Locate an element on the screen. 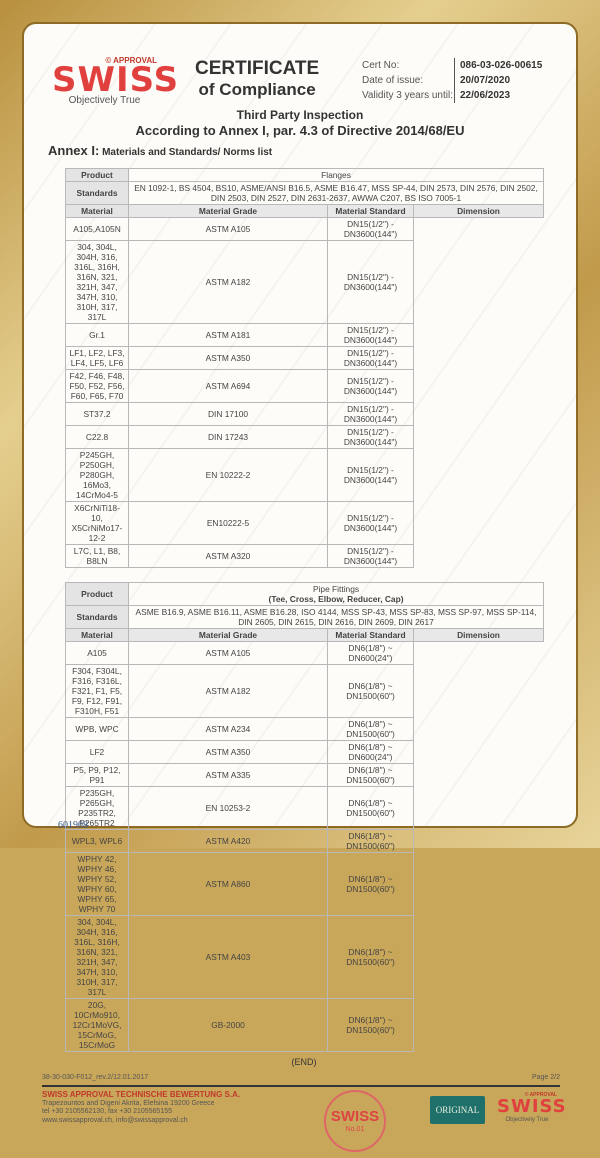 This screenshot has height=1158, width=600. standard-cell: DIN 17100 is located at coordinates (228, 414).